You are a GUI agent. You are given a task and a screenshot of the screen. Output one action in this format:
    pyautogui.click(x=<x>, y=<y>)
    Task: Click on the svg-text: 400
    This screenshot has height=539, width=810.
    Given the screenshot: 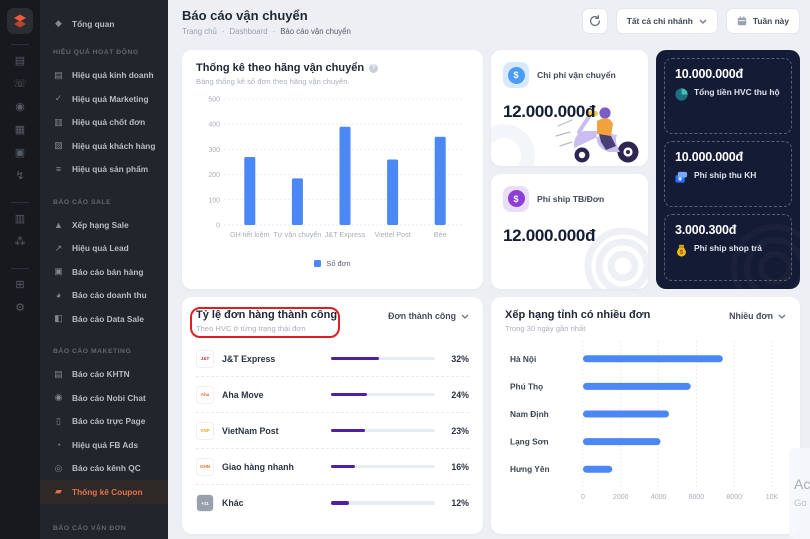 What is the action you would take?
    pyautogui.click(x=214, y=125)
    